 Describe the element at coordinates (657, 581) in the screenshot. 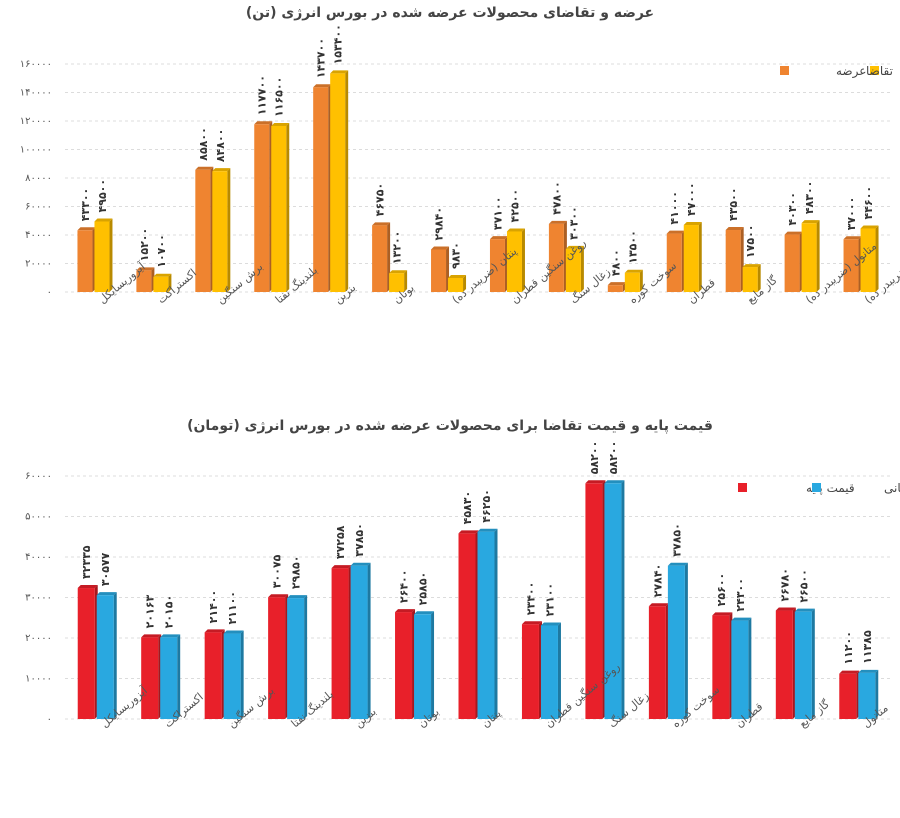

I see `data-label: ۲۷۸۴۰` at that location.